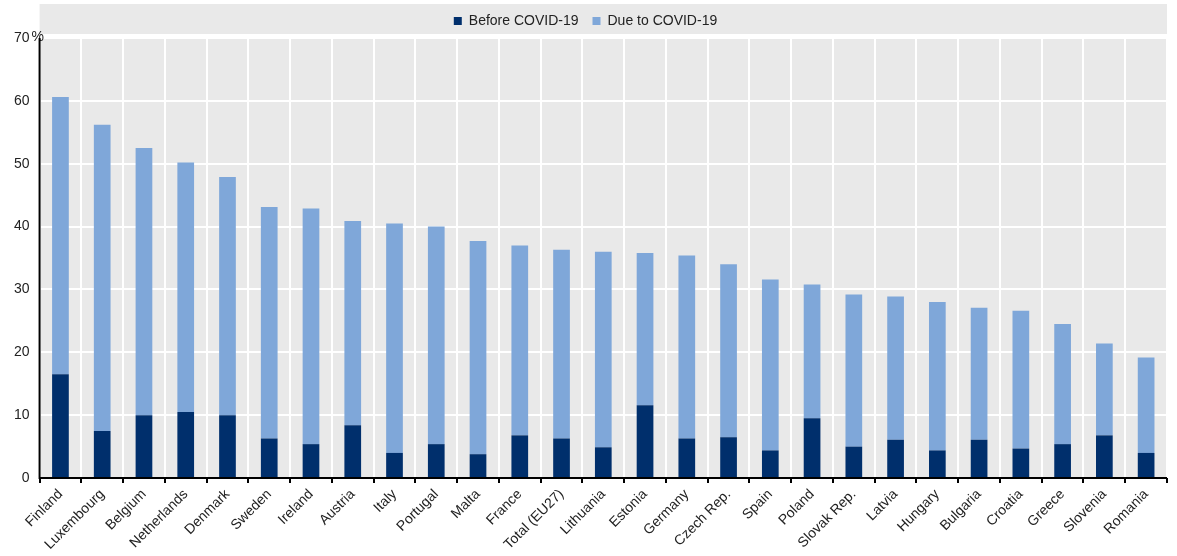  What do you see at coordinates (21, 162) in the screenshot?
I see `y-tick-label: 50` at bounding box center [21, 162].